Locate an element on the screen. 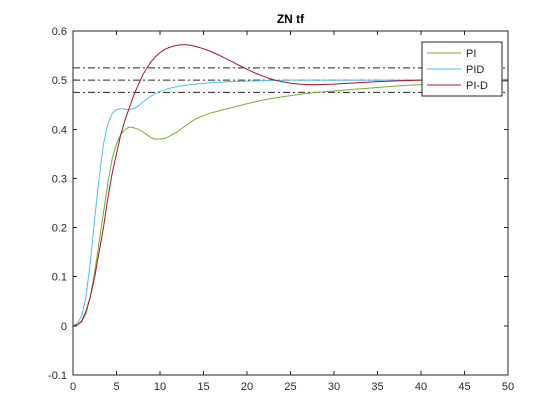 The width and height of the screenshot is (560, 420). y-tick-label: 0.2 is located at coordinates (59, 229).